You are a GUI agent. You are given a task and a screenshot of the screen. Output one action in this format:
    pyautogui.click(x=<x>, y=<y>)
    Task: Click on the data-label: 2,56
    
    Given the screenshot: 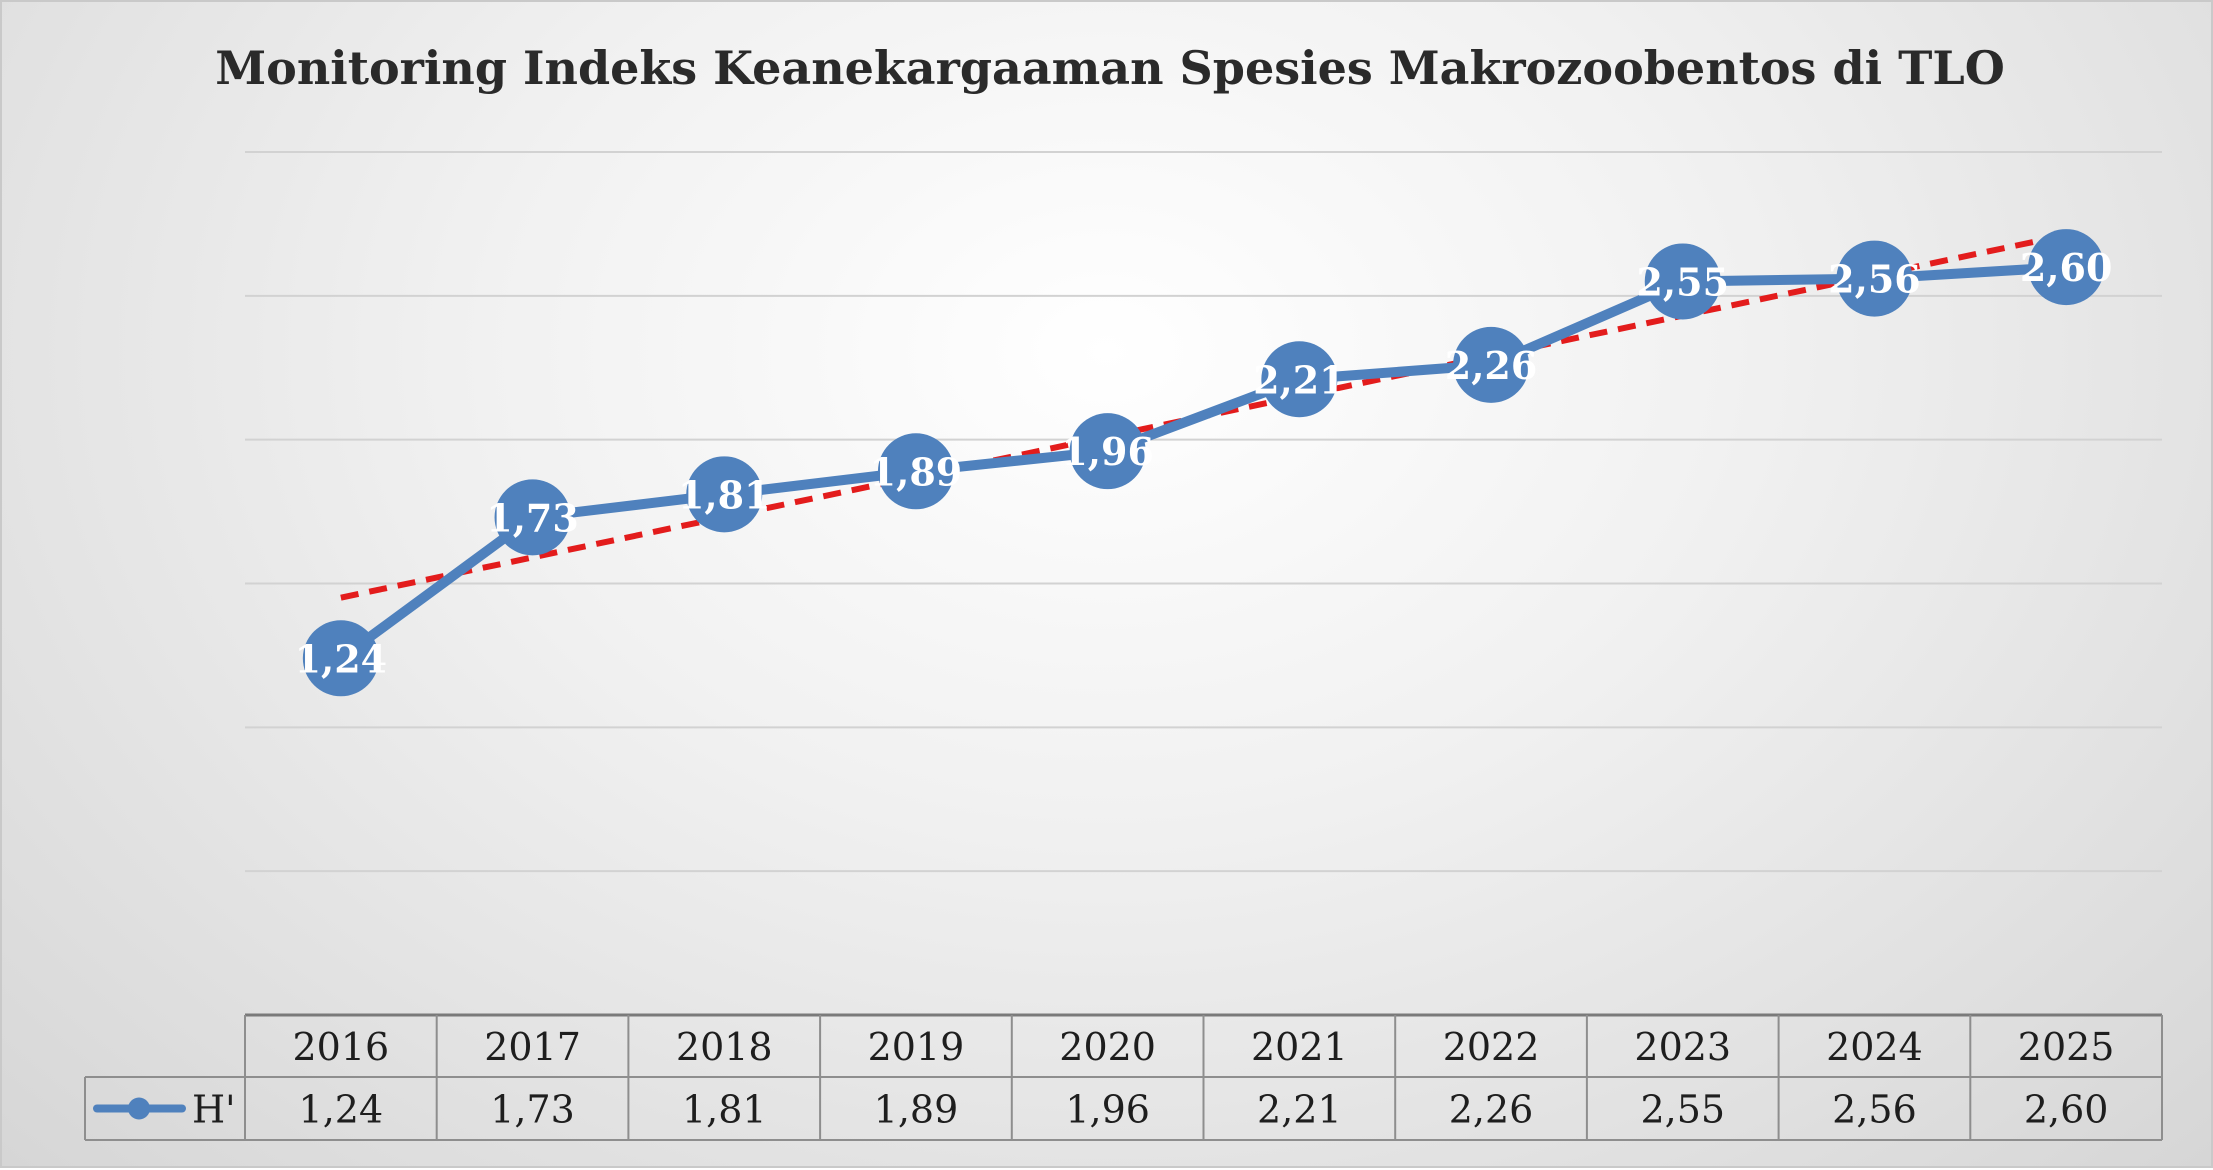 What is the action you would take?
    pyautogui.click(x=1874, y=279)
    